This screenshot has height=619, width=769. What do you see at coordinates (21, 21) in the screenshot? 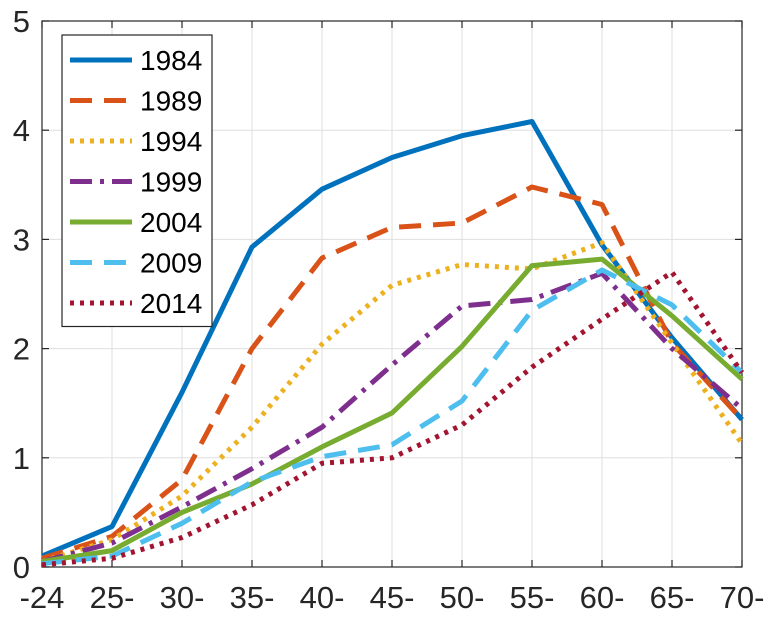
I see `y-tick-label: 5` at bounding box center [21, 21].